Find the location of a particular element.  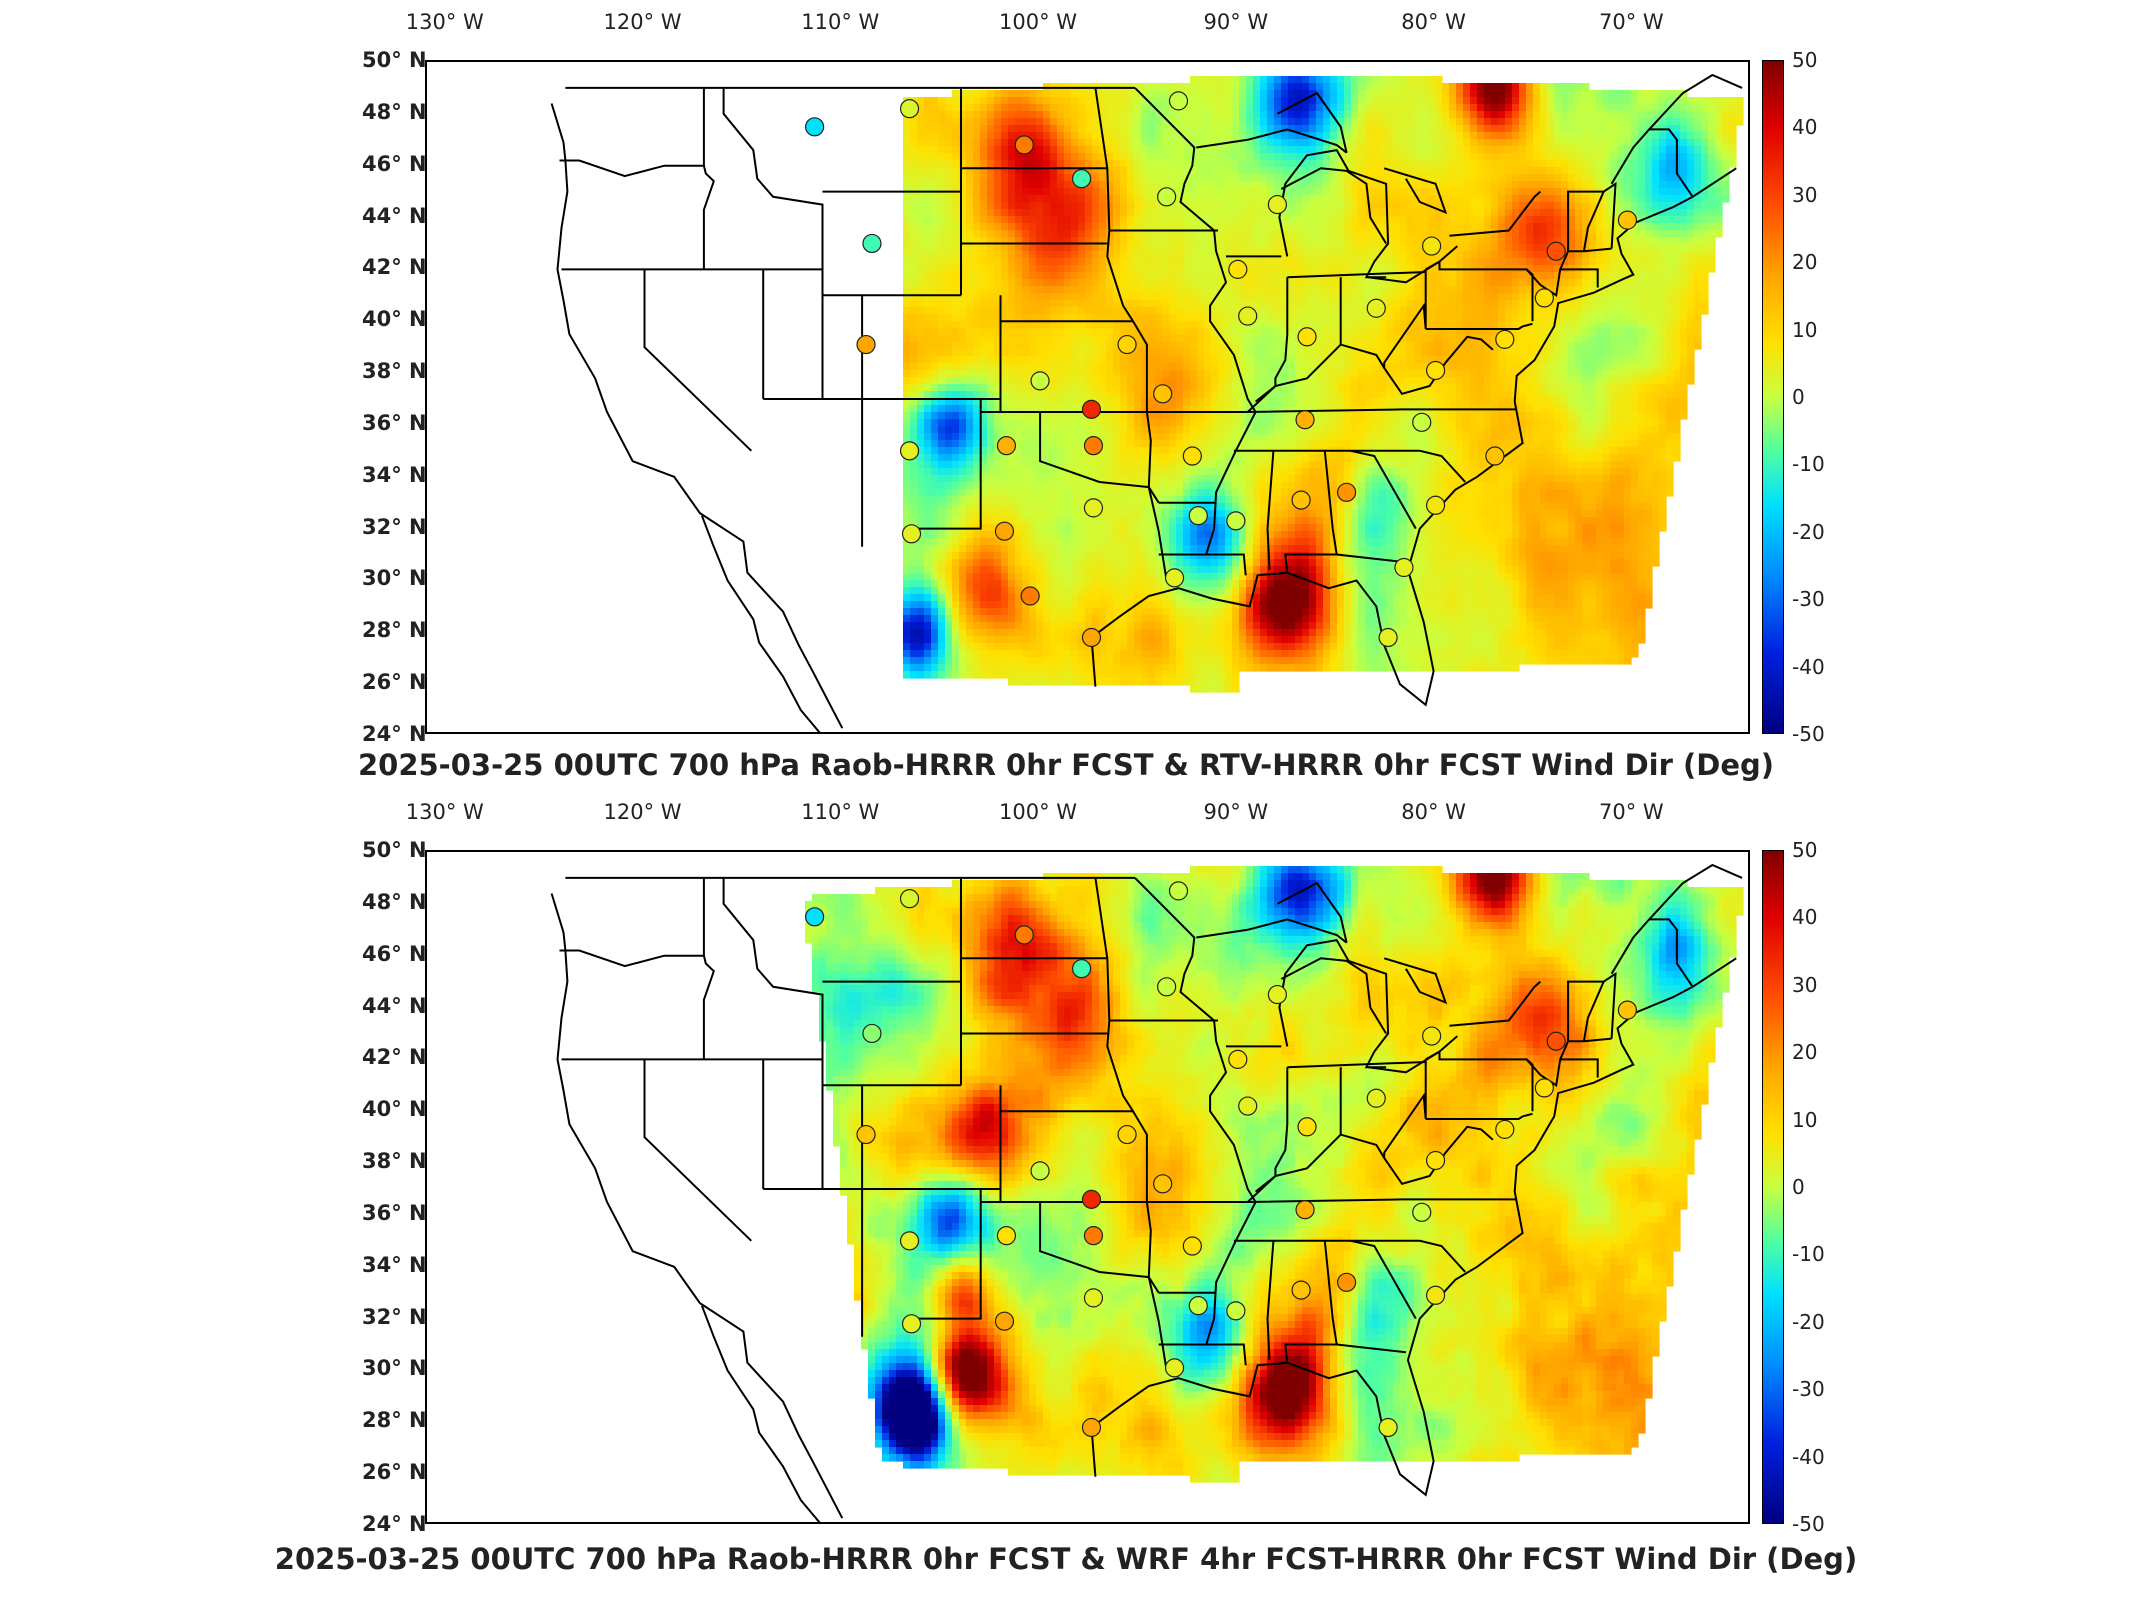

colorbar-tick-label: 0 is located at coordinates (1798, 397).